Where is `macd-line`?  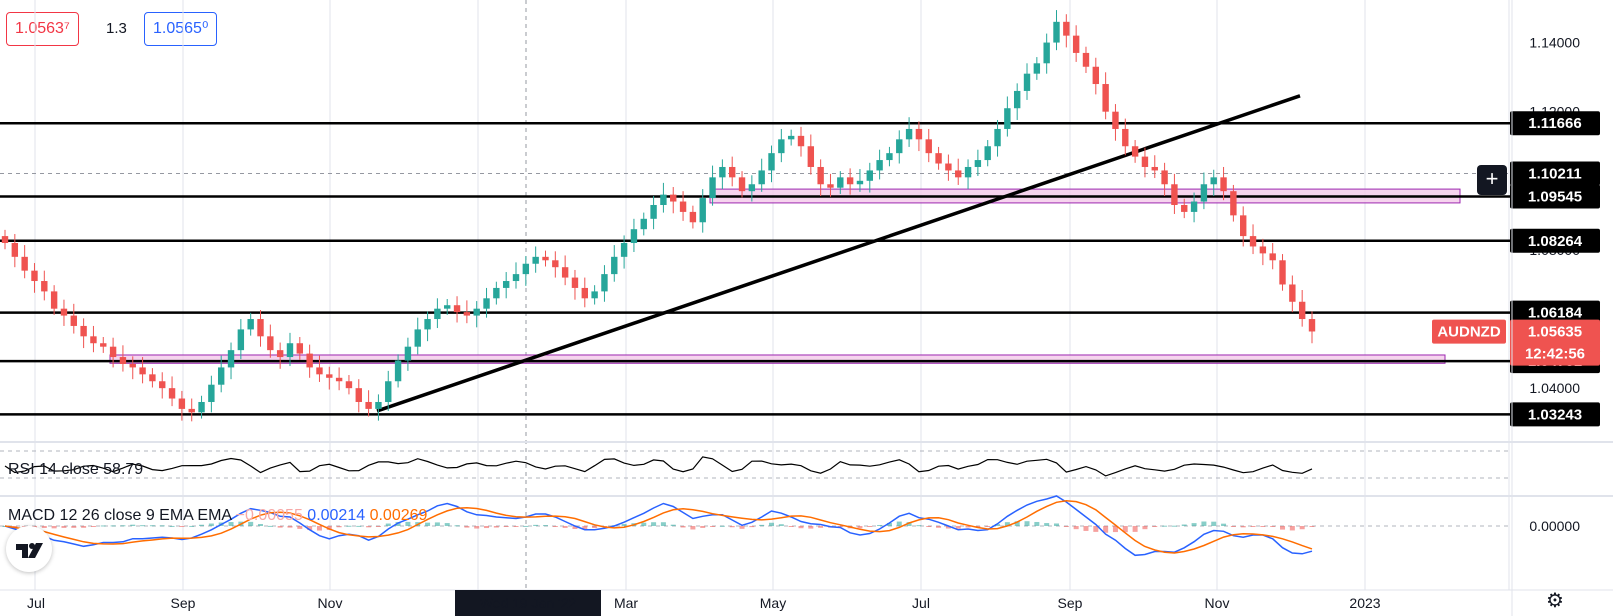
macd-line is located at coordinates (658, 526).